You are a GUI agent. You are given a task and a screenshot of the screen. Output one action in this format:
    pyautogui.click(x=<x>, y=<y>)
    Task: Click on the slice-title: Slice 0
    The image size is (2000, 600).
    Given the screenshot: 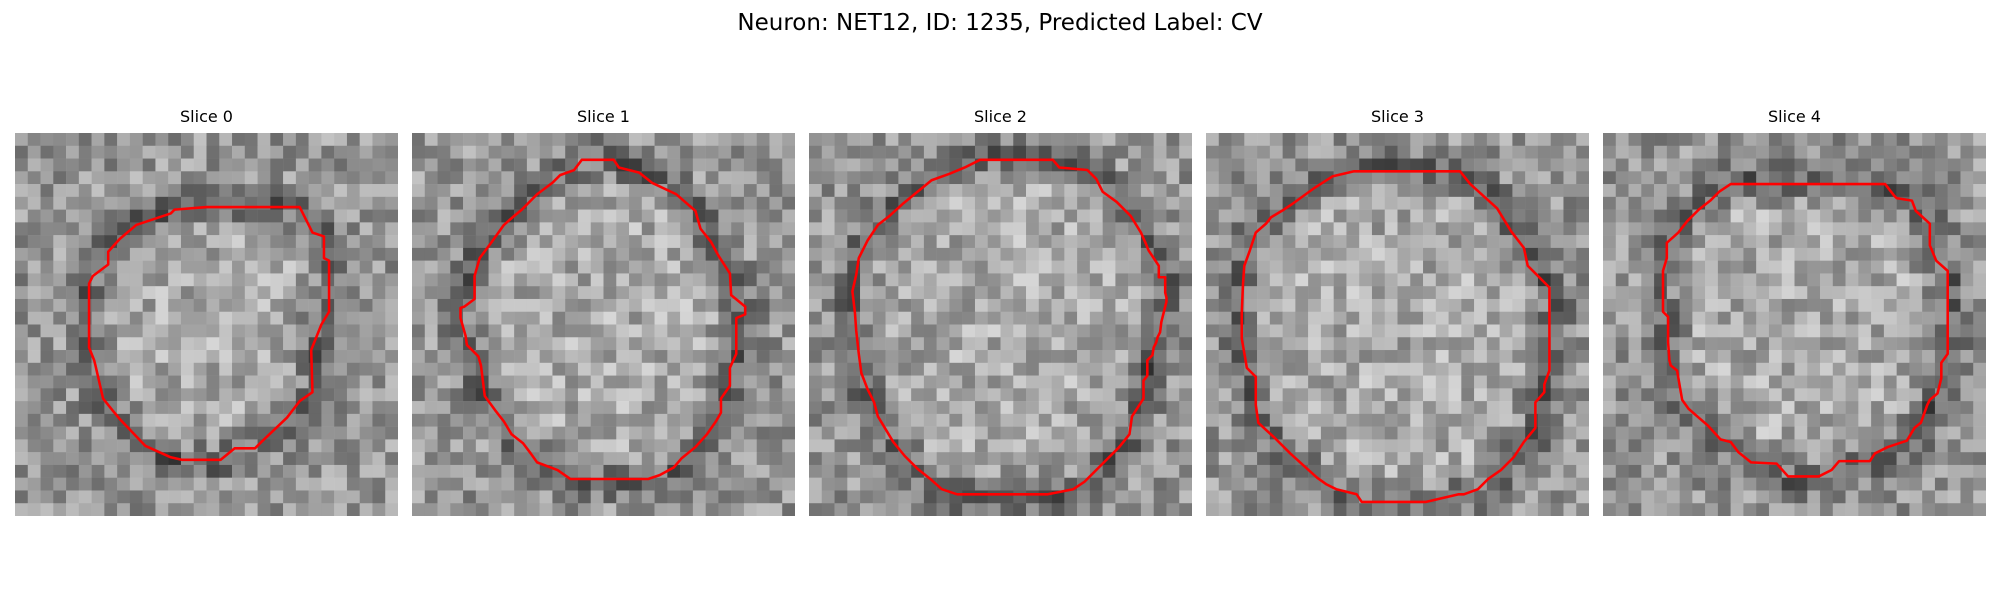 What is the action you would take?
    pyautogui.click(x=206, y=116)
    